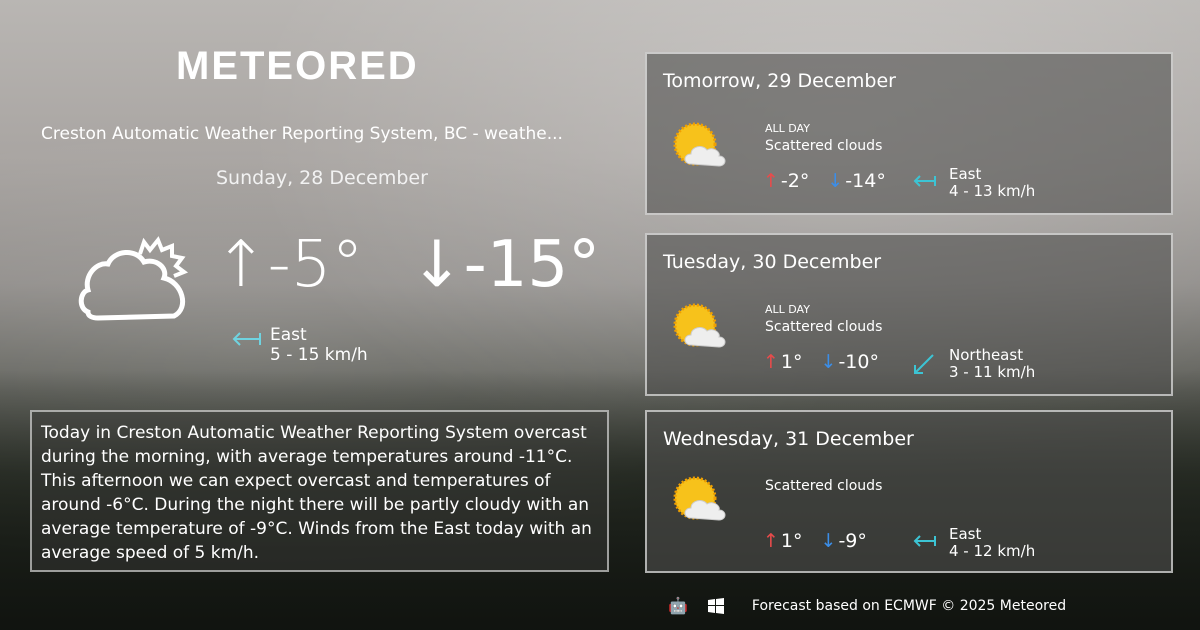 This screenshot has width=1200, height=630. Describe the element at coordinates (816, 541) in the screenshot. I see `forecast-temps: ↑ 1° ↓ -9°` at that location.